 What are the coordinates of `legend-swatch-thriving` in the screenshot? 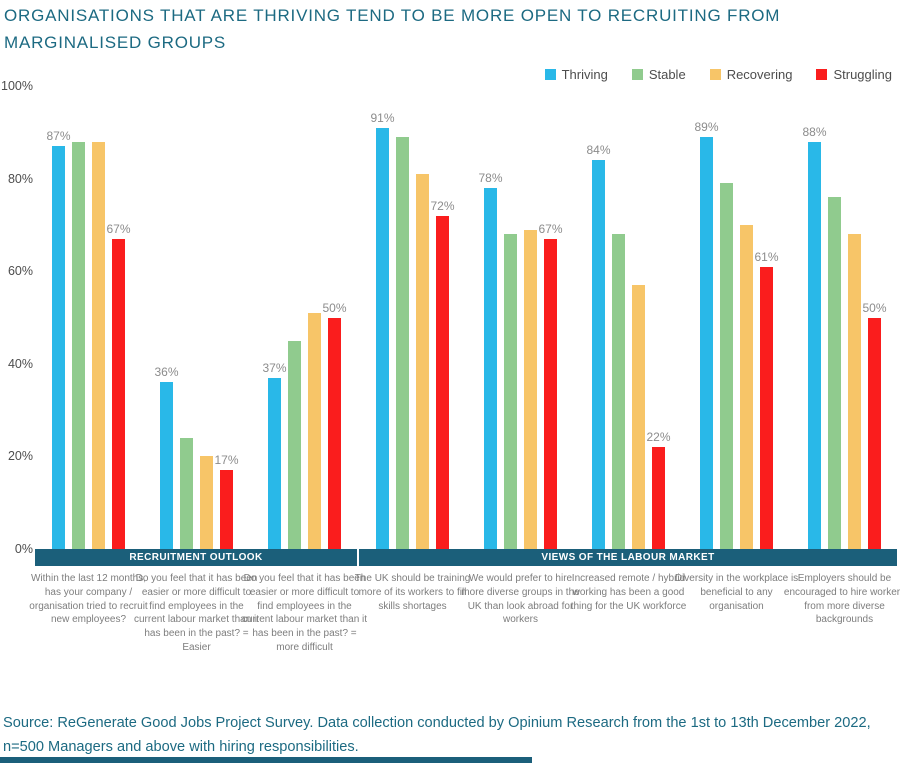 It's located at (550, 74).